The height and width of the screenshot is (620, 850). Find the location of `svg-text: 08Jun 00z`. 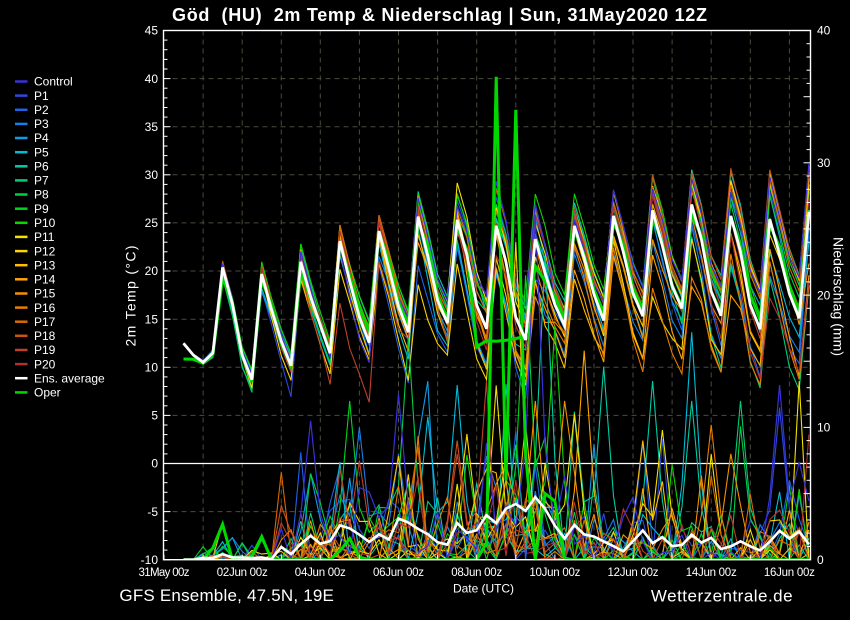

svg-text: 08Jun 00z is located at coordinates (476, 573).